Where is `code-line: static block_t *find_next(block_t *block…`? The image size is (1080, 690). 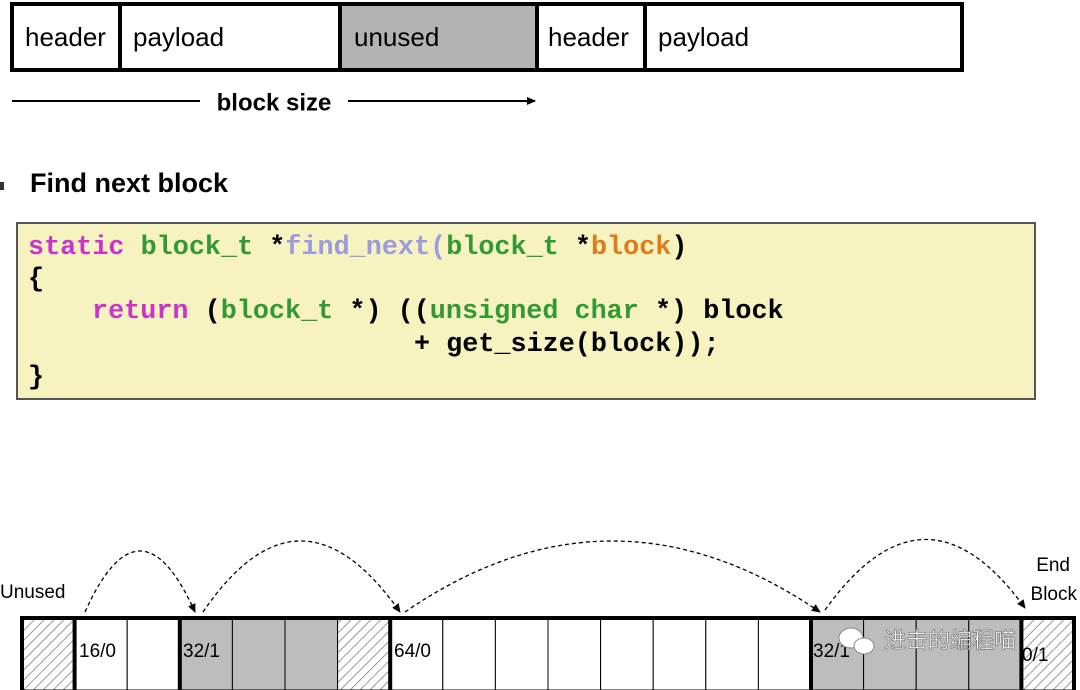 code-line: static block_t *find_next(block_t *block… is located at coordinates (357, 248).